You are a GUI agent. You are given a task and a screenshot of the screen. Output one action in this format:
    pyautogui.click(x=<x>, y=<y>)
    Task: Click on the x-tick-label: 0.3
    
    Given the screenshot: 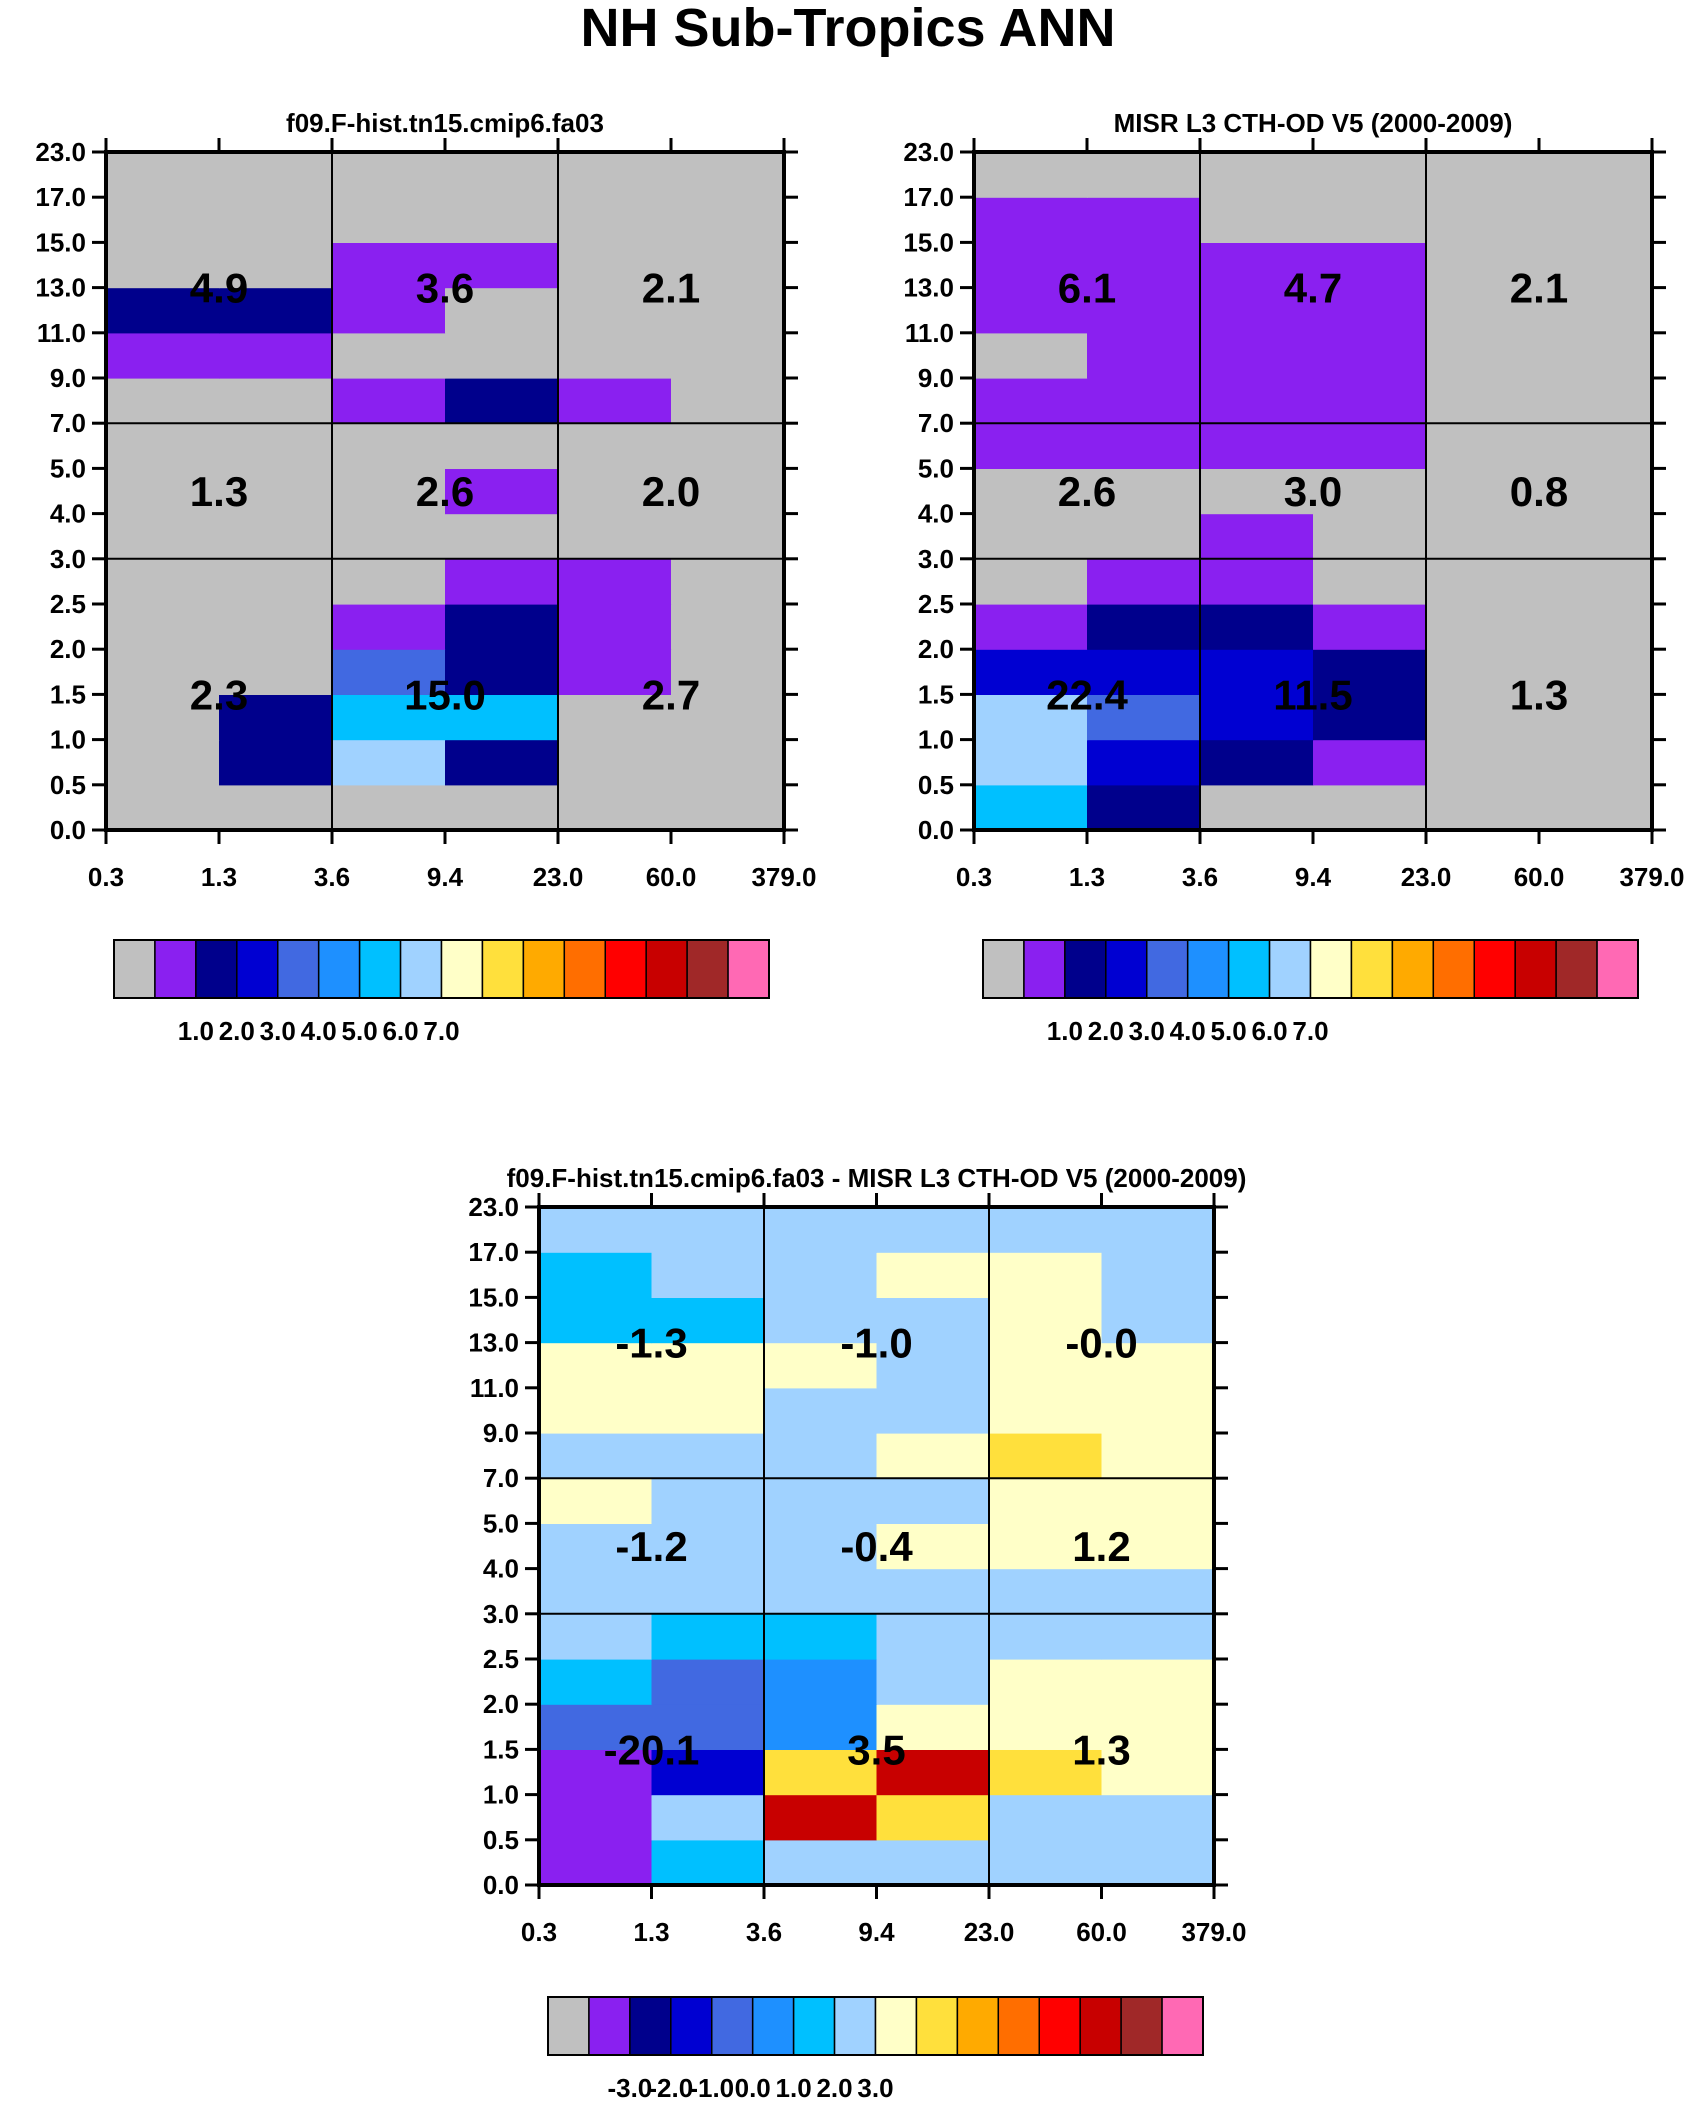 What is the action you would take?
    pyautogui.click(x=539, y=1932)
    